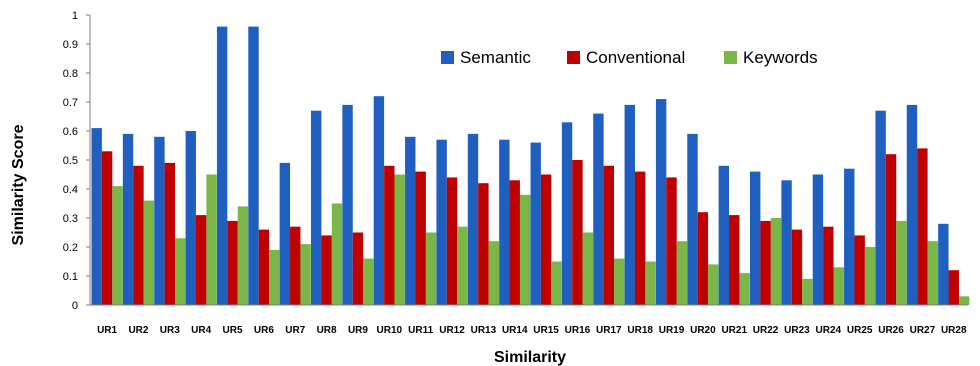 This screenshot has width=980, height=366. I want to click on bar-conventional-ur20, so click(703, 258).